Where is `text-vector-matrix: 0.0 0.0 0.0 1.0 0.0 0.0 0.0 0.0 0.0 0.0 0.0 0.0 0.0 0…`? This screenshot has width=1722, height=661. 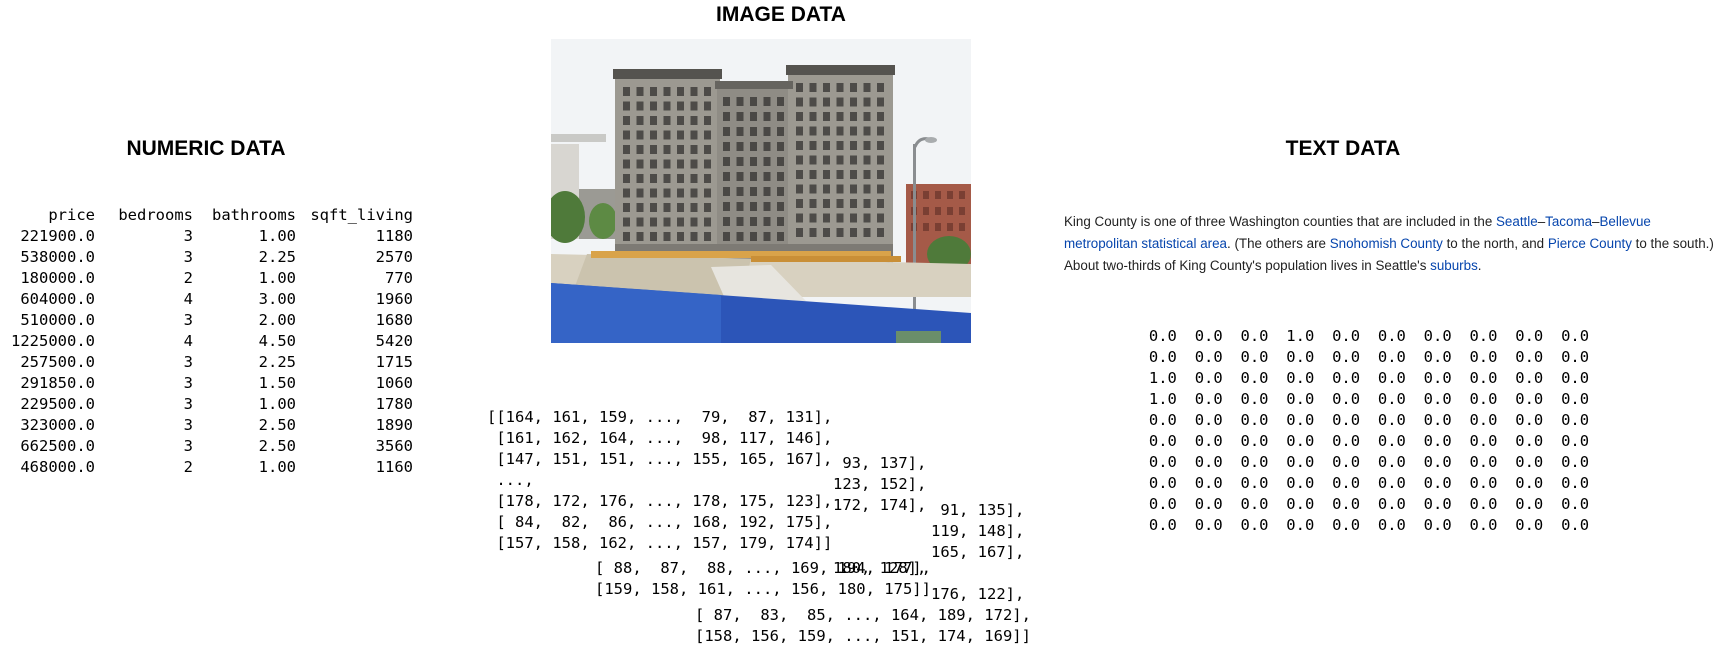 text-vector-matrix: 0.0 0.0 0.0 1.0 0.0 0.0 0.0 0.0 0.0 0.0 0.0 0.0 0.0 0… is located at coordinates (1369, 431).